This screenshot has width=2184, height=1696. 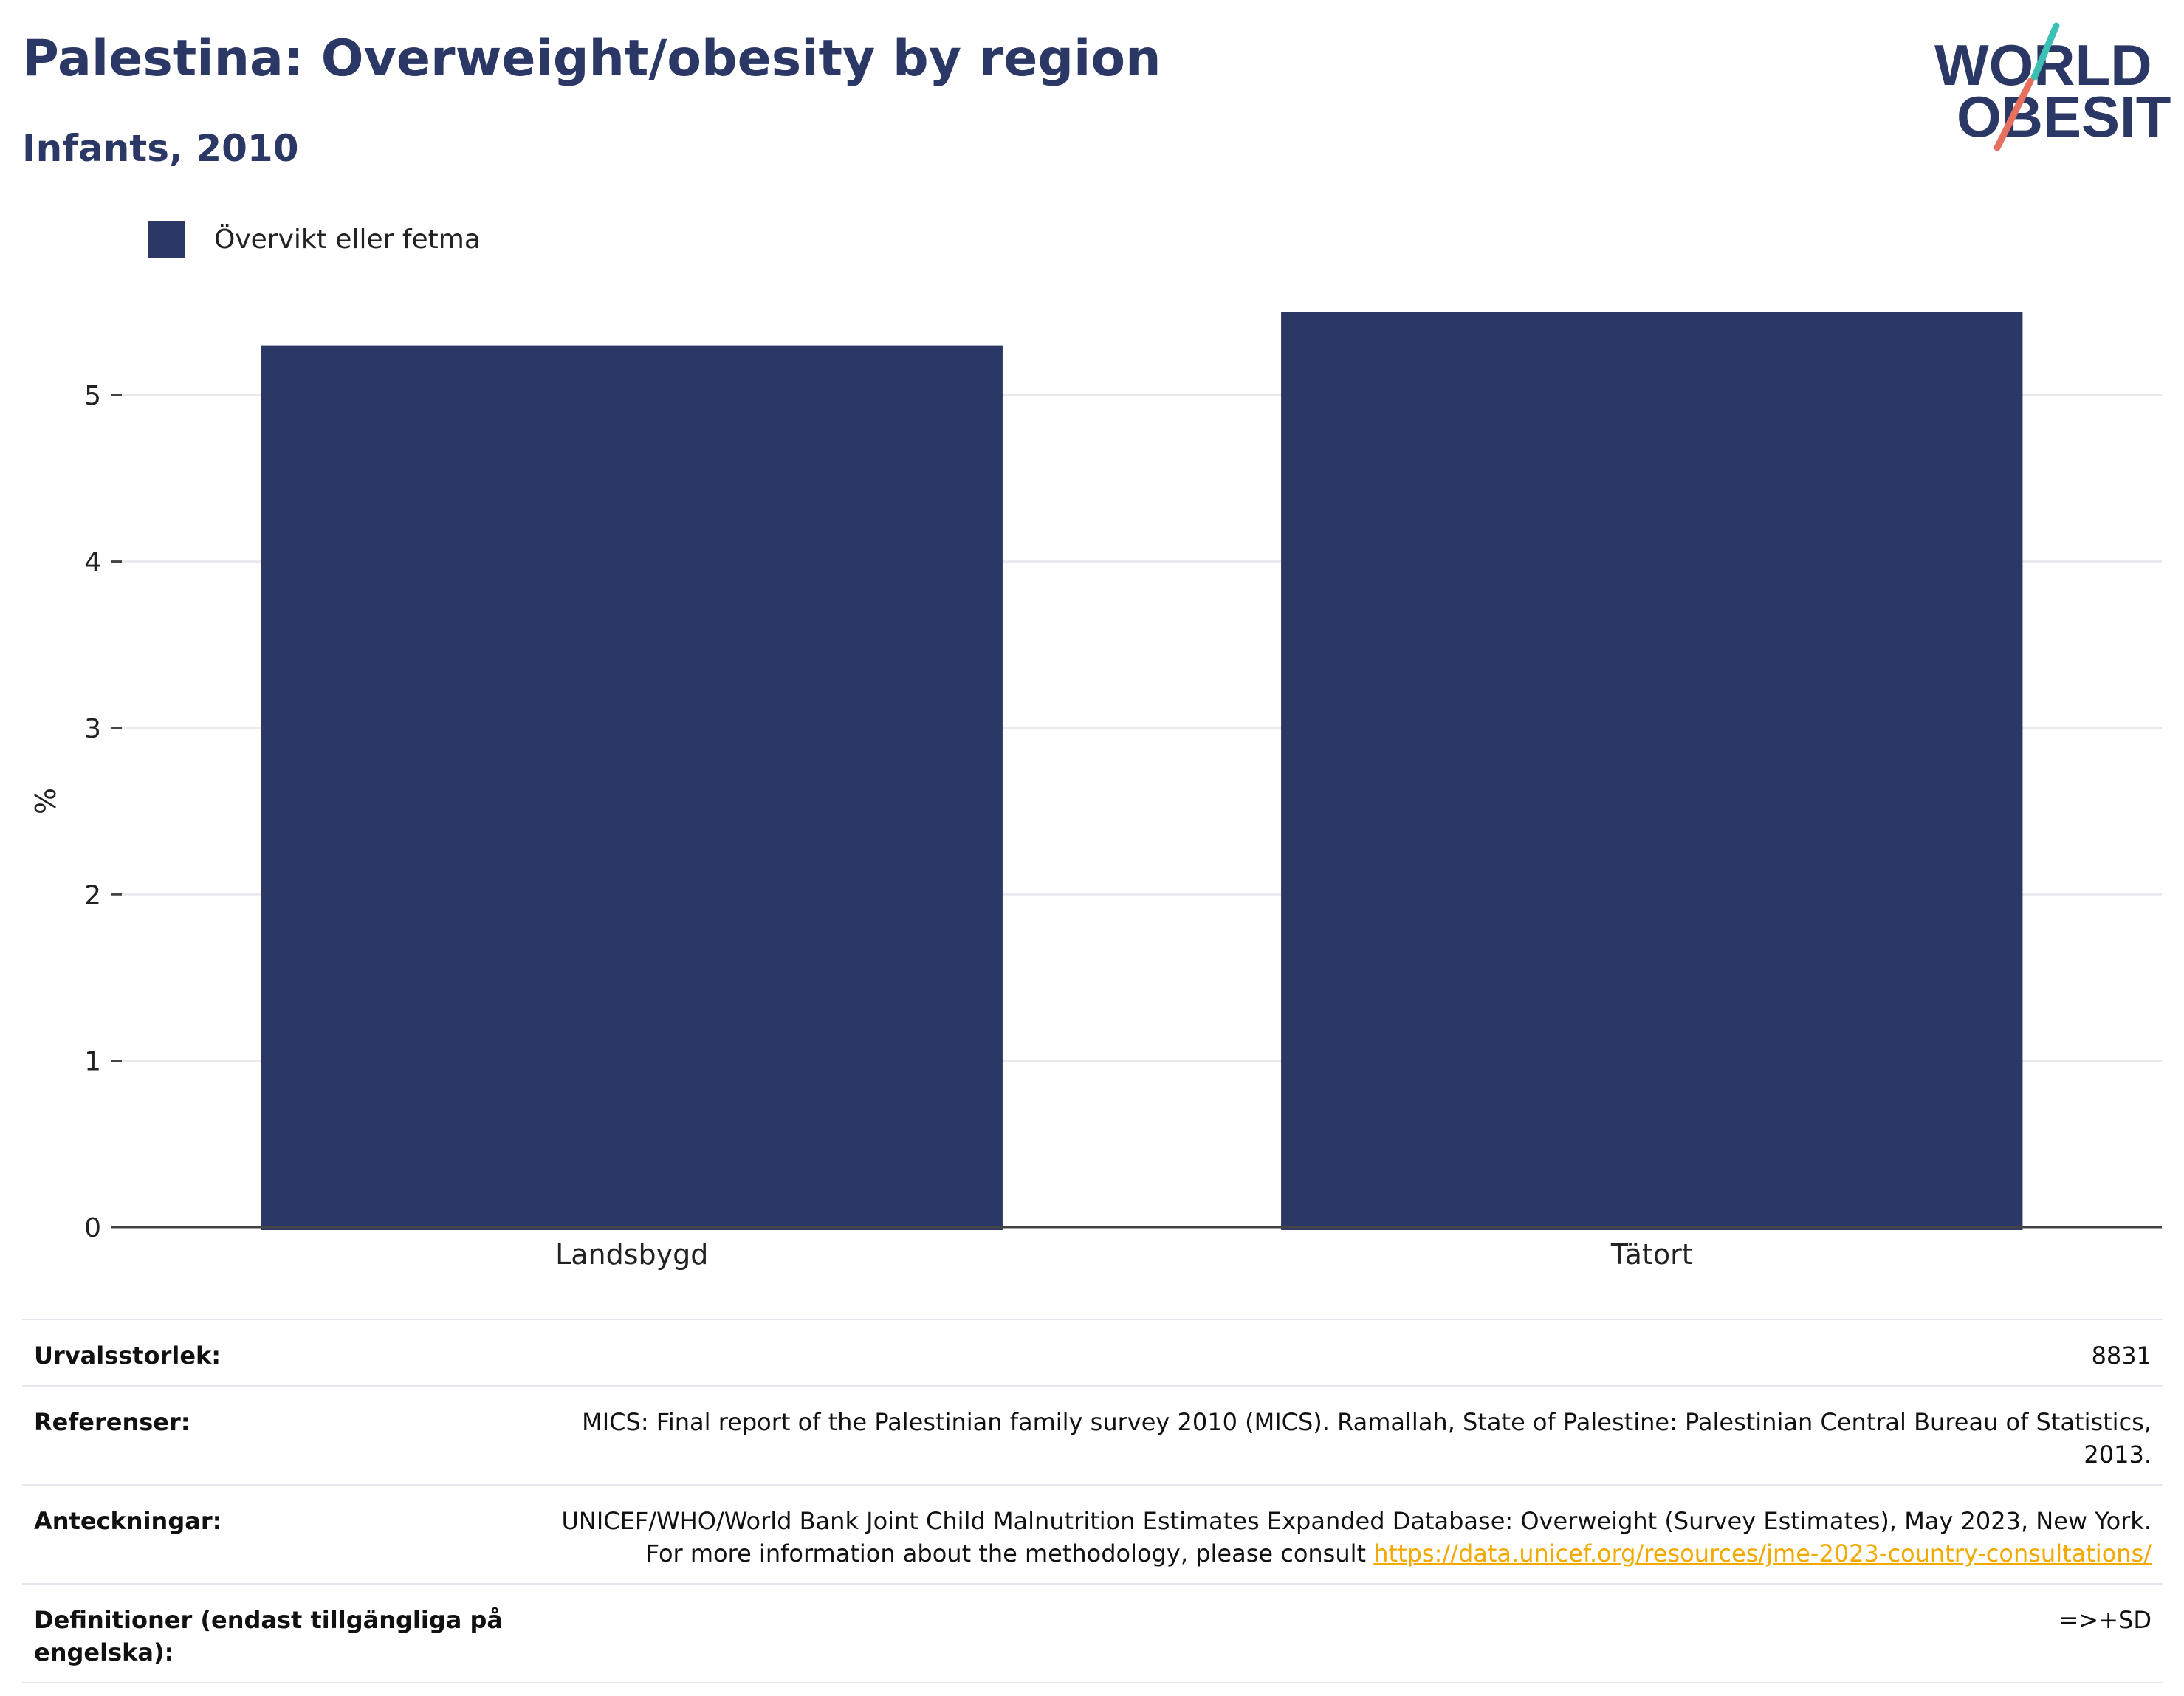 What do you see at coordinates (2122, 1356) in the screenshot?
I see `sample-size-value: 8831` at bounding box center [2122, 1356].